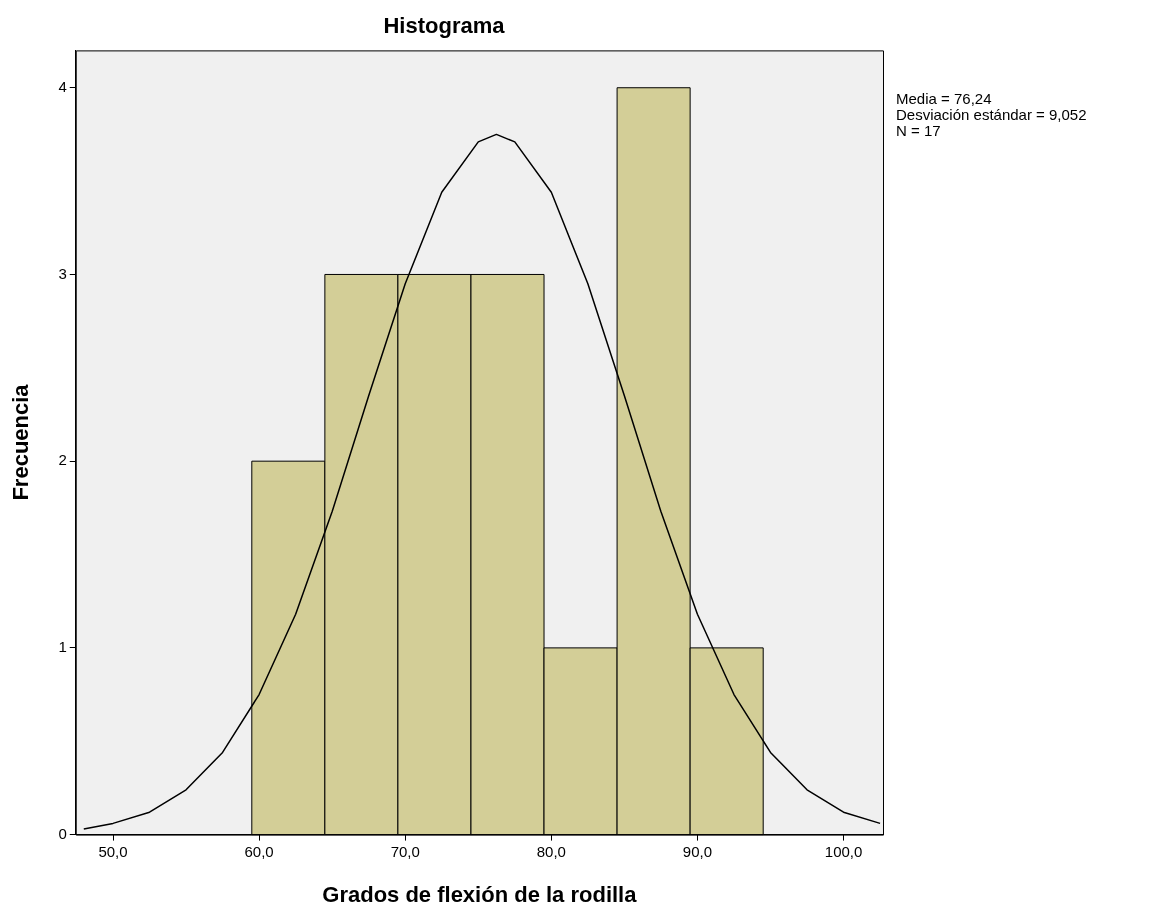  Describe the element at coordinates (944, 98) in the screenshot. I see `text: Media = 76,24` at that location.